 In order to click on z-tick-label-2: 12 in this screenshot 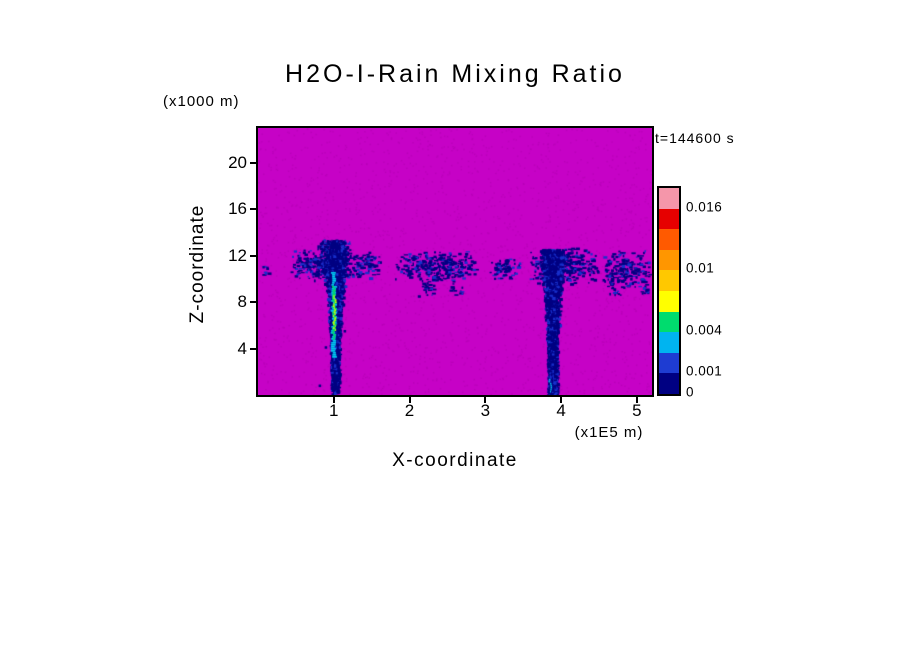, I will do `click(237, 255)`.